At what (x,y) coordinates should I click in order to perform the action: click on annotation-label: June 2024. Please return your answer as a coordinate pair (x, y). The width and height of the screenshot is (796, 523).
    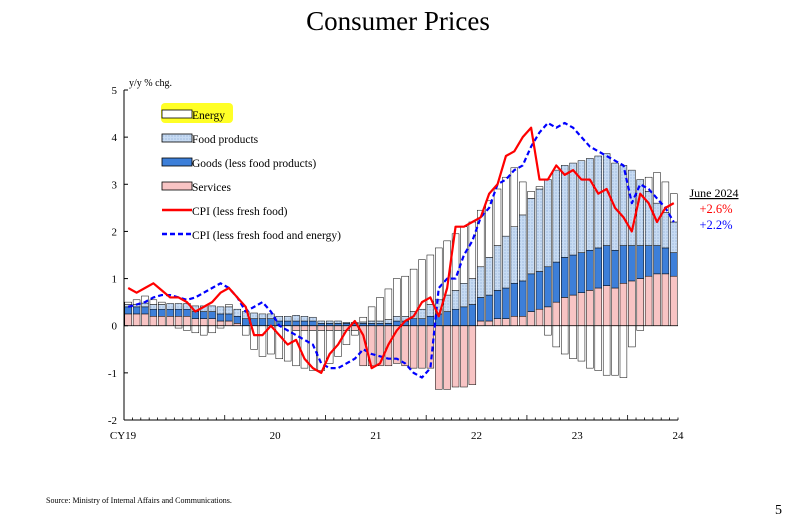
    Looking at the image, I should click on (714, 193).